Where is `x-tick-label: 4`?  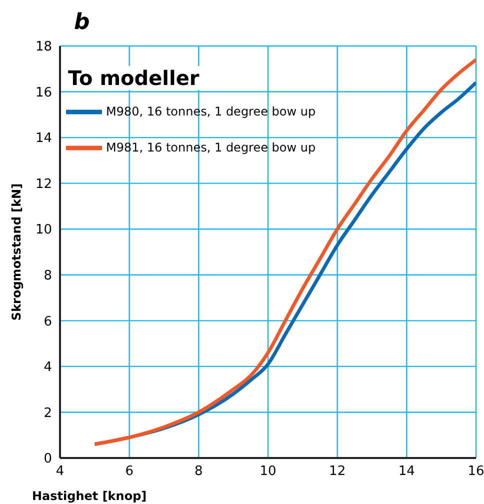
x-tick-label: 4 is located at coordinates (60, 472).